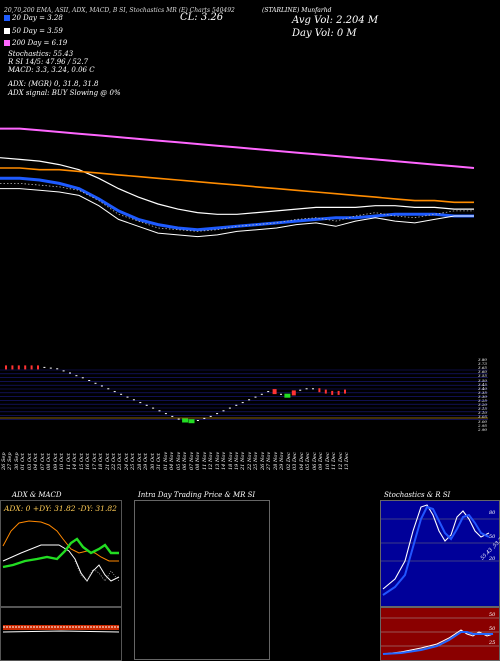 The width and height of the screenshot is (500, 661). What do you see at coordinates (37, 18) in the screenshot?
I see `legend-label: 20 Day = 3.28` at bounding box center [37, 18].